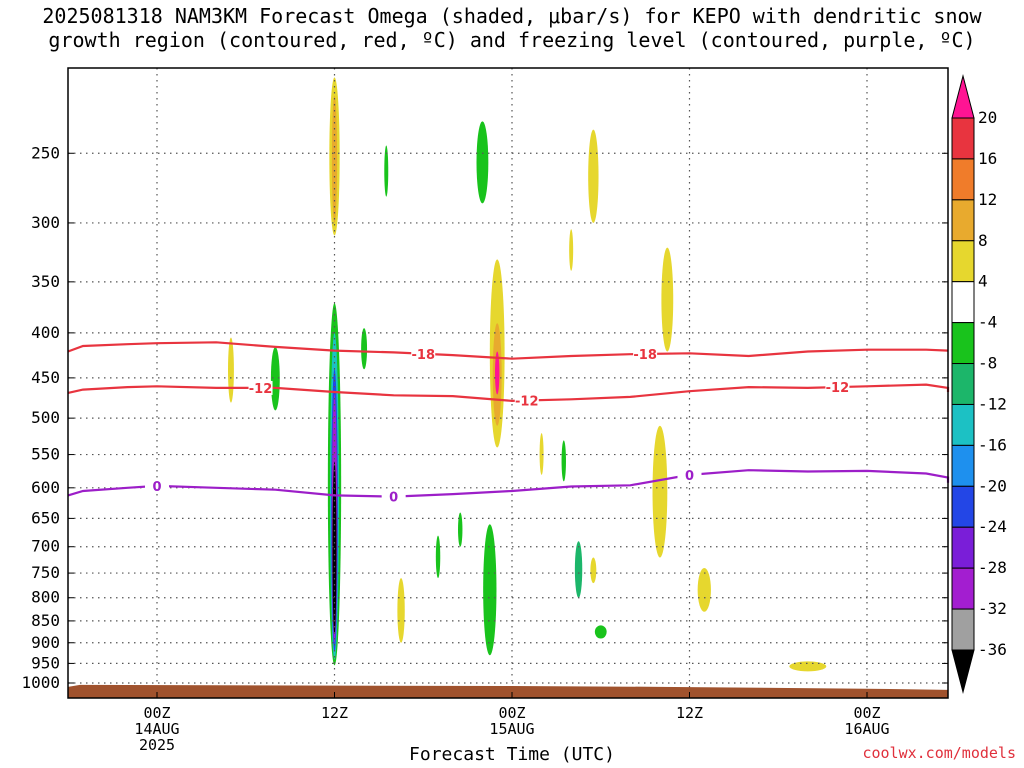  What do you see at coordinates (939, 753) in the screenshot?
I see `credit-link: coolwx.com/models` at bounding box center [939, 753].